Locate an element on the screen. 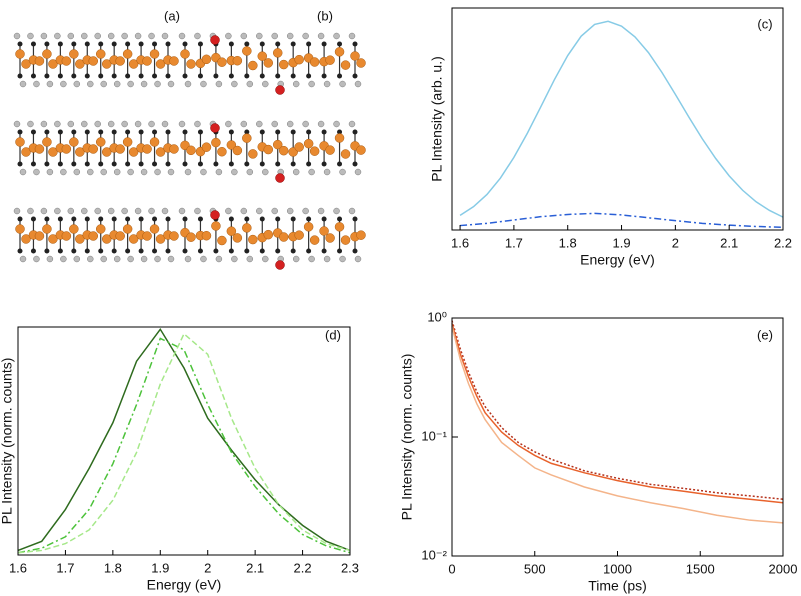 The height and width of the screenshot is (596, 801). x-tick-label: 1.9 is located at coordinates (621, 242).